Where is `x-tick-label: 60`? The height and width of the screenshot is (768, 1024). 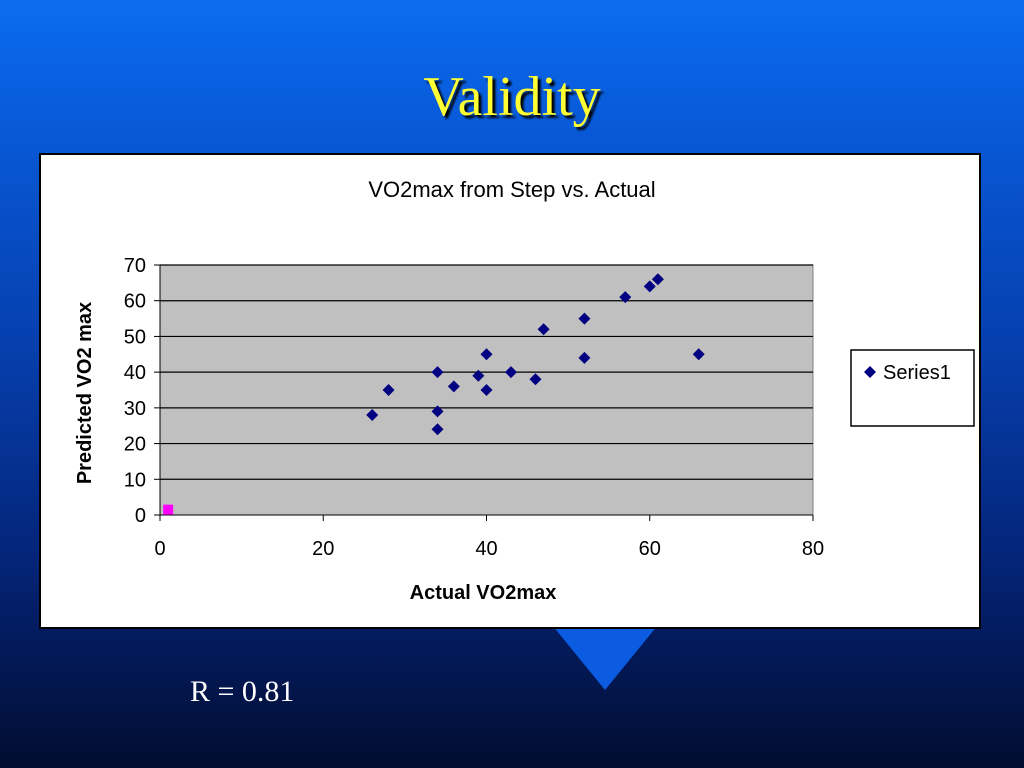 x-tick-label: 60 is located at coordinates (650, 549).